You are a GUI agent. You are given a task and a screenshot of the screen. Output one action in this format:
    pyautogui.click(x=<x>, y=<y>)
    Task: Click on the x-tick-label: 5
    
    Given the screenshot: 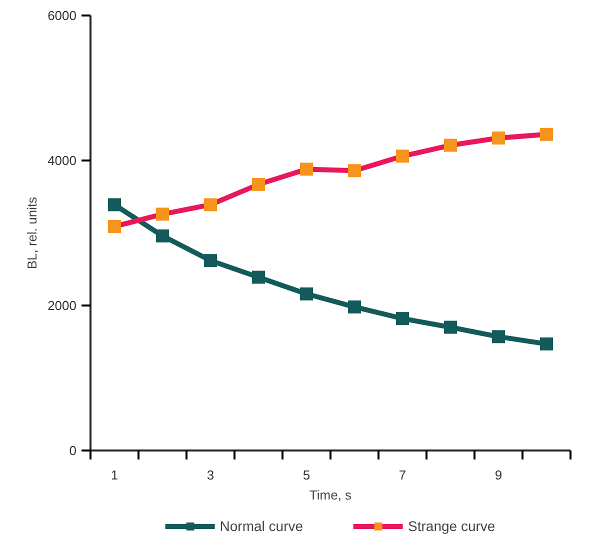 What is the action you would take?
    pyautogui.click(x=306, y=475)
    